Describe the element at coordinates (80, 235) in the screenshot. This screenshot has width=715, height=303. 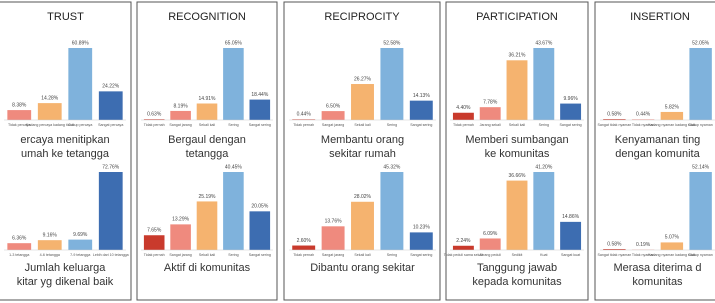
I see `value-label: 9.69%` at that location.